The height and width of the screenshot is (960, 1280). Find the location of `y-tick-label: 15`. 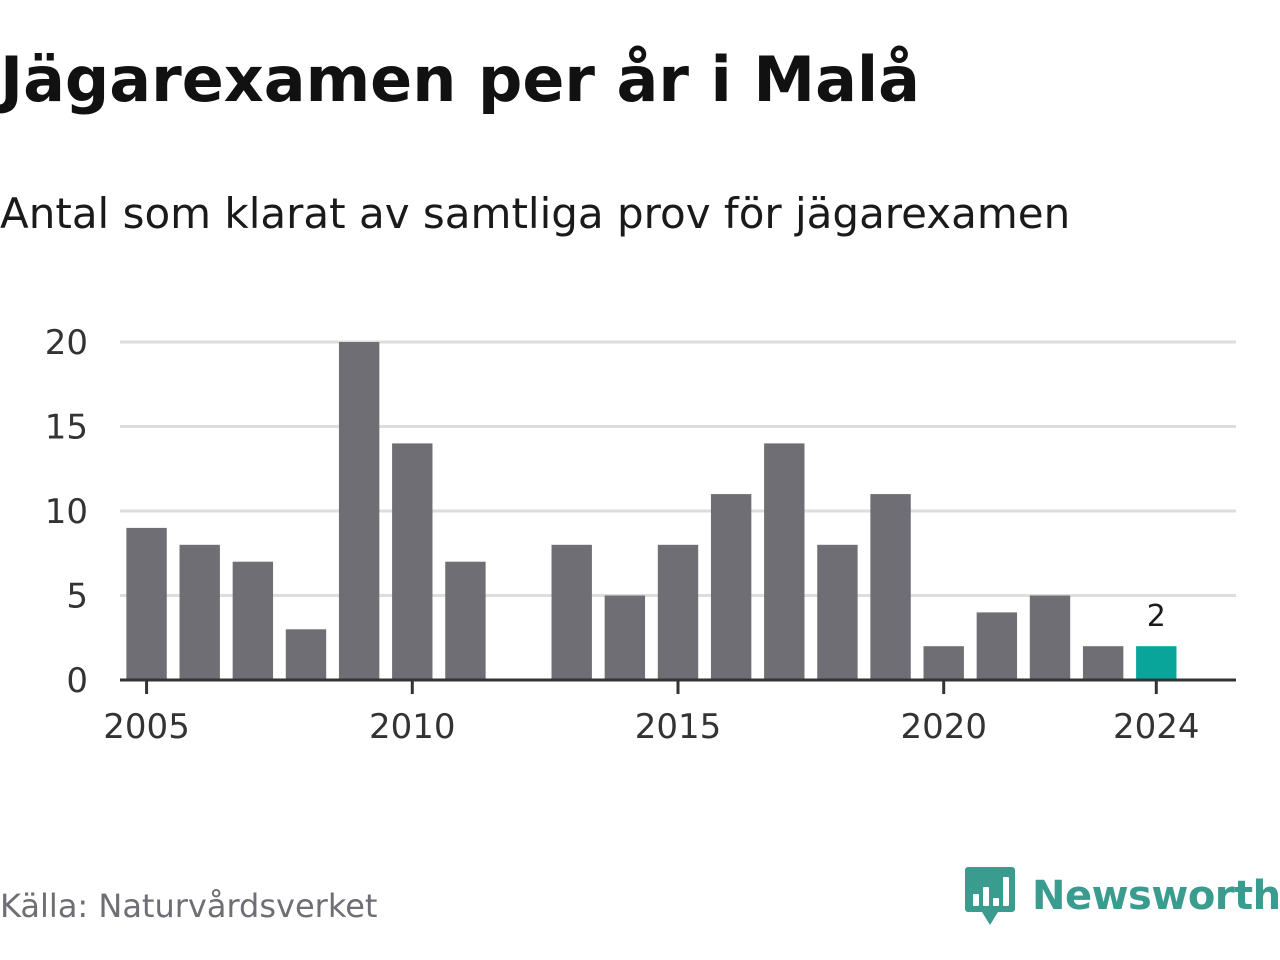

y-tick-label: 15 is located at coordinates (66, 428).